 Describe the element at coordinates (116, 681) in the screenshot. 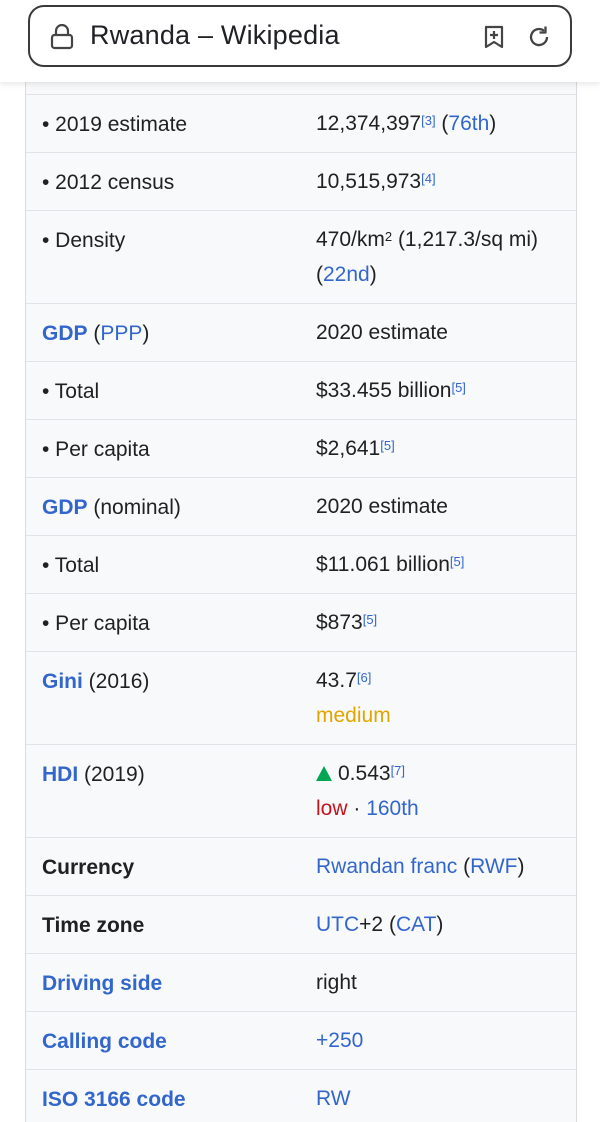

I see `label-suffix: (2016)` at that location.